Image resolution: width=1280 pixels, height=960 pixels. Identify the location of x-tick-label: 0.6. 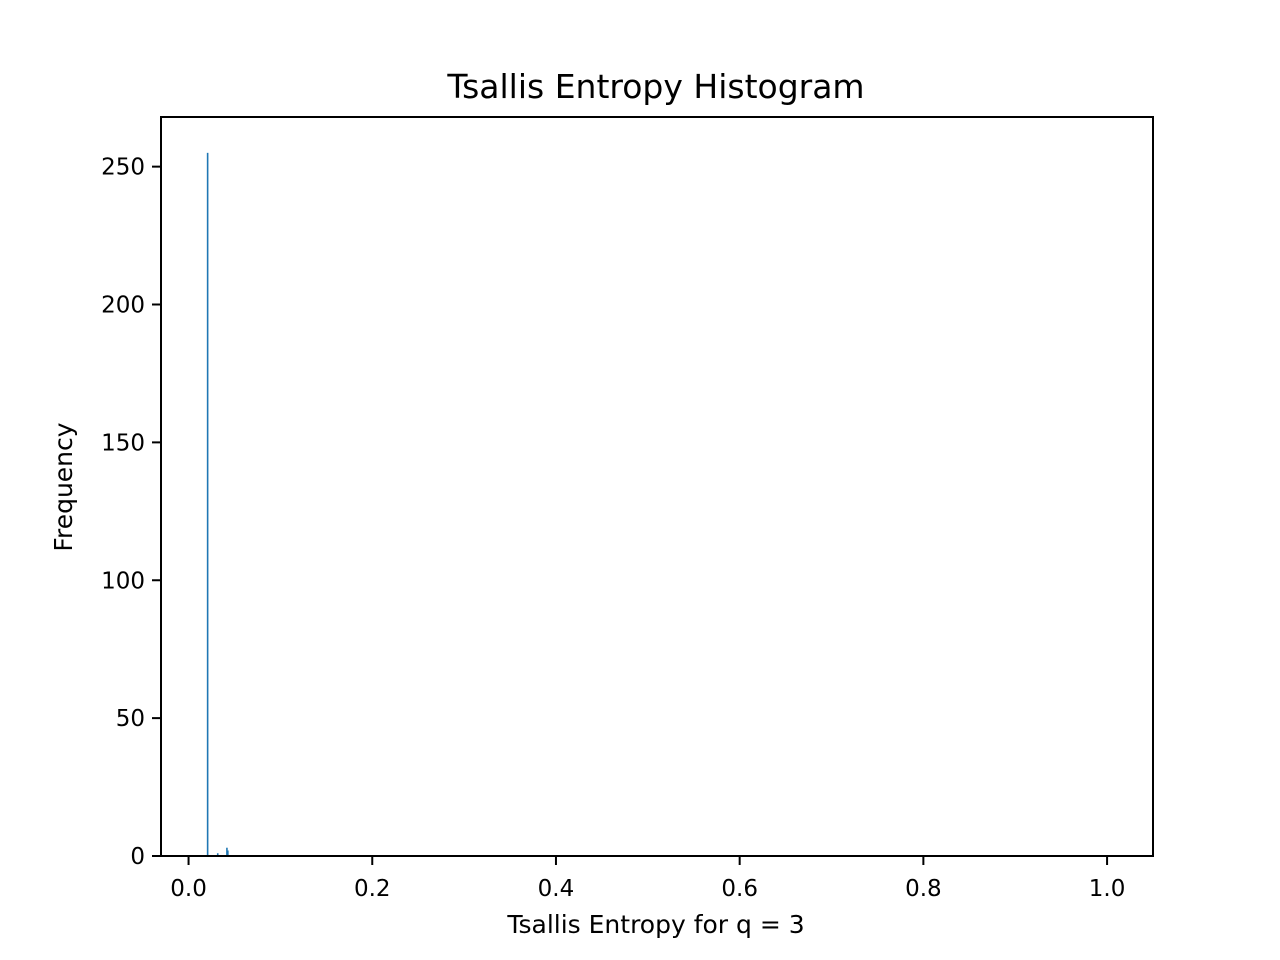
(739, 889).